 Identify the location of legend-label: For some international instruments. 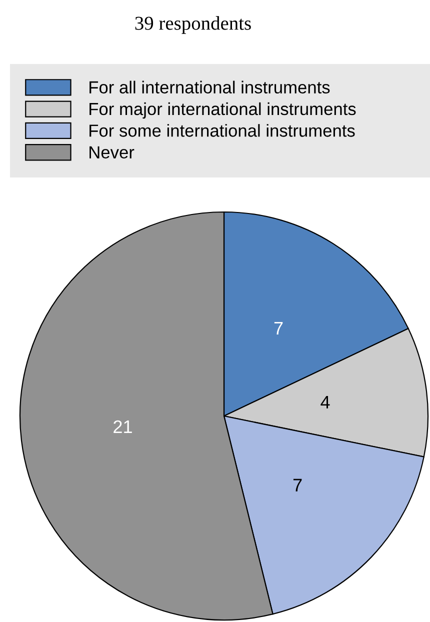
(222, 130).